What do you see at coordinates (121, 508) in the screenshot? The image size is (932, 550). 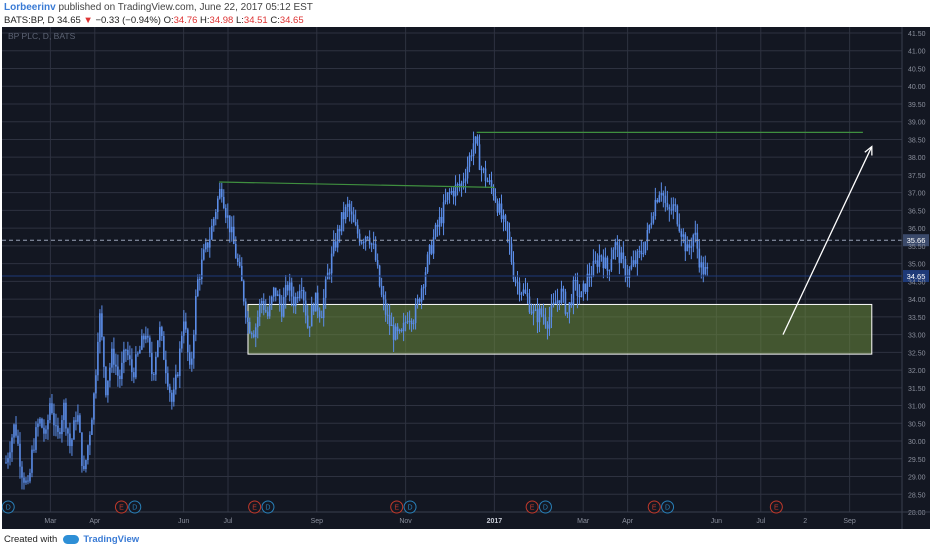 I see `event-label: E` at bounding box center [121, 508].